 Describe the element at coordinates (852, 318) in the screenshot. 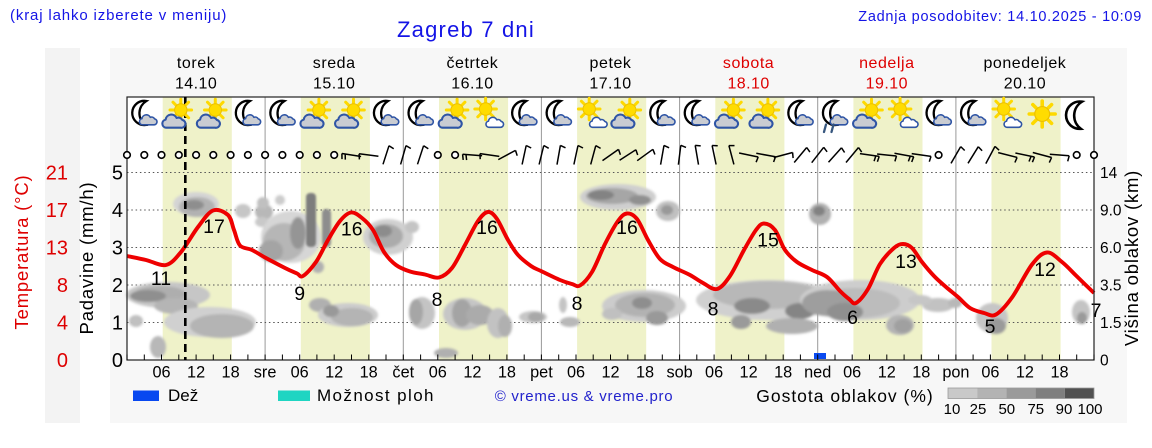

I see `svg-text: 6` at that location.